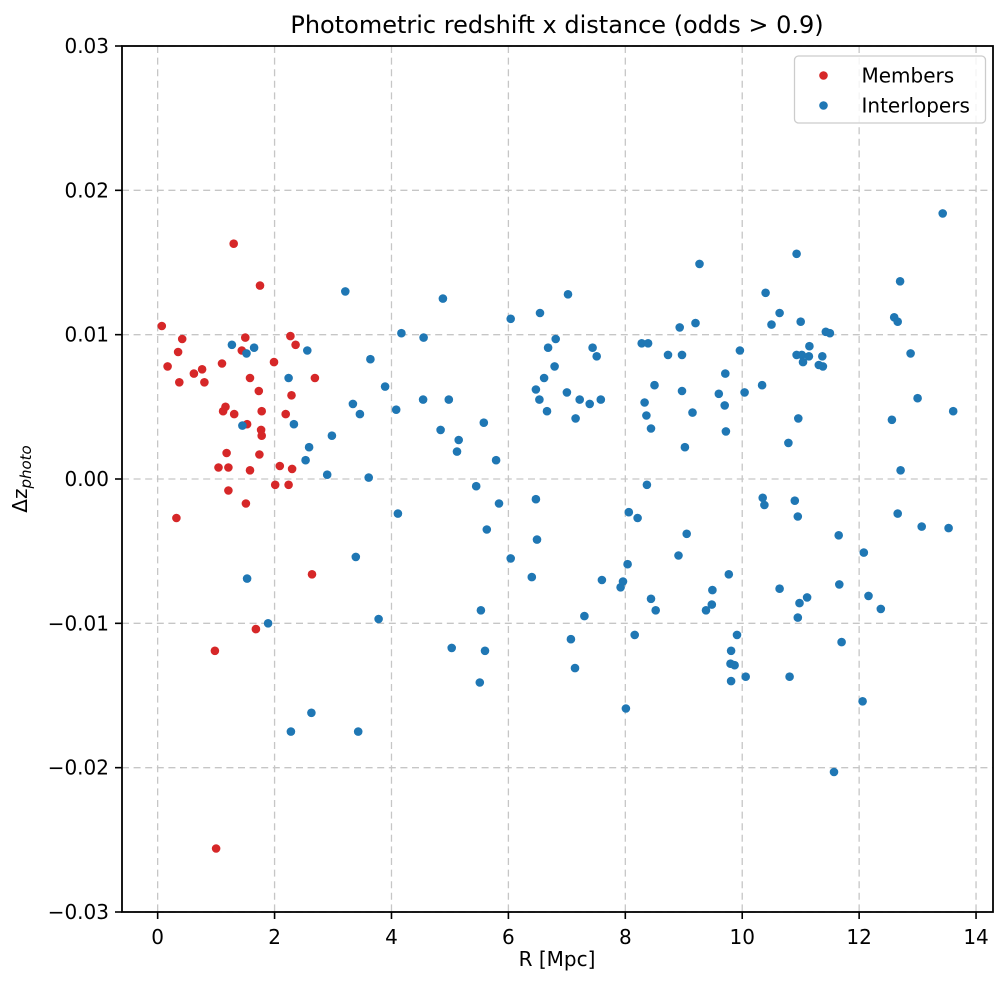 This screenshot has width=1008, height=988. What do you see at coordinates (86, 190) in the screenshot?
I see `y-tick-label: 0.02` at bounding box center [86, 190].